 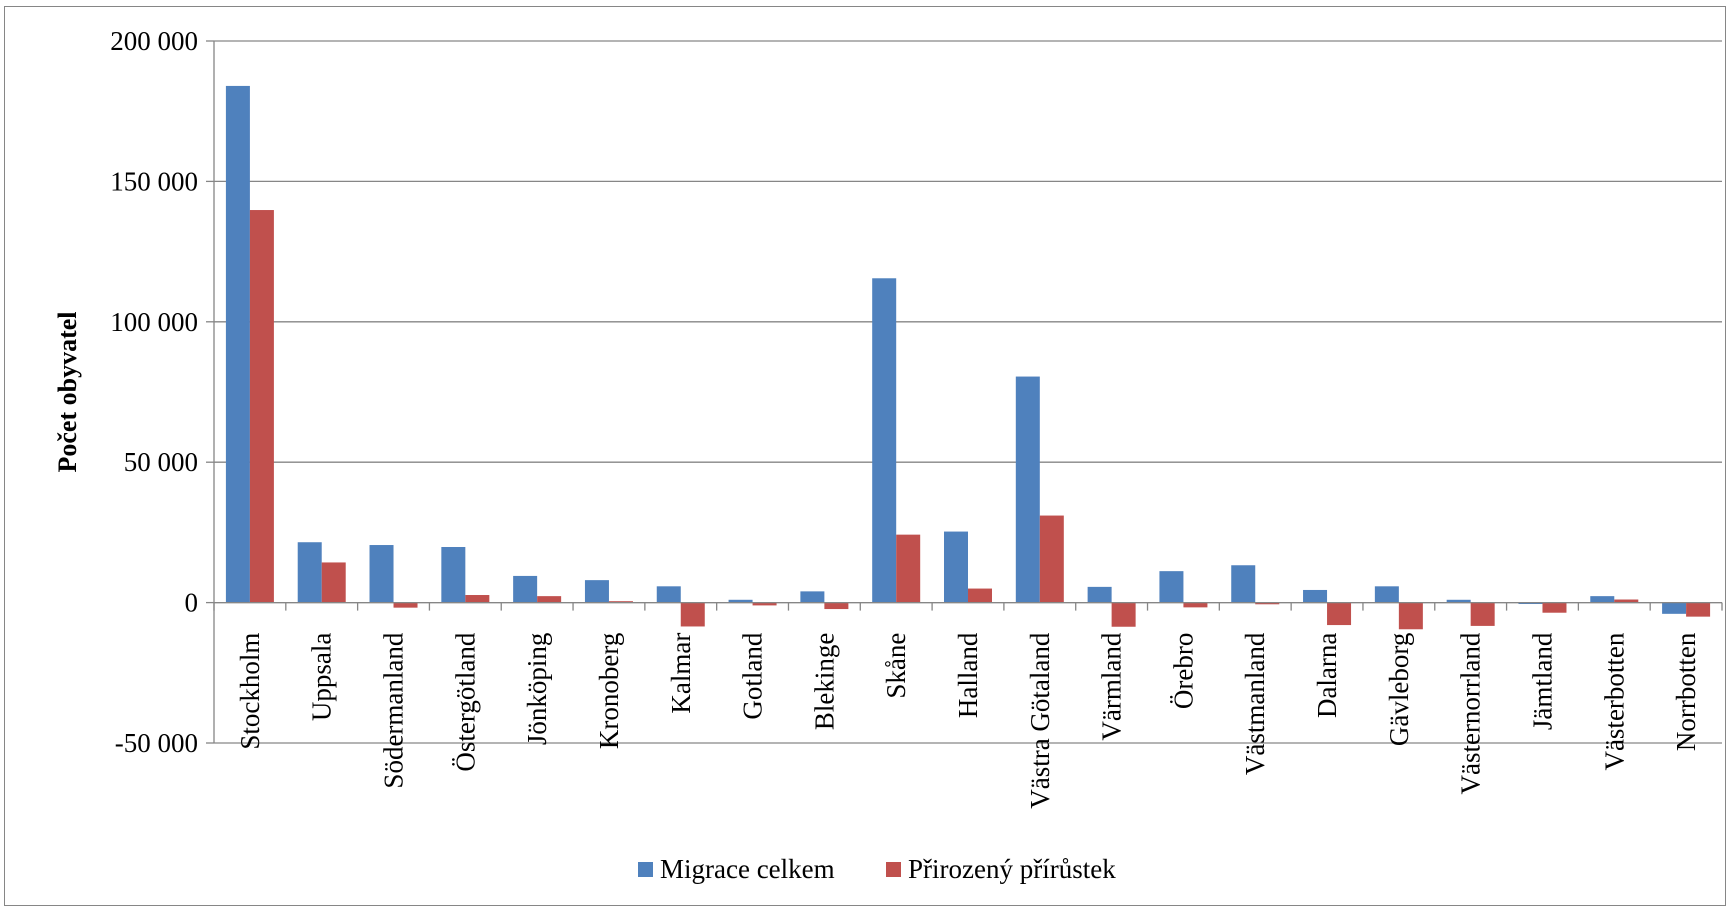 What do you see at coordinates (1112, 686) in the screenshot?
I see `x-category-label: Värmland` at bounding box center [1112, 686].